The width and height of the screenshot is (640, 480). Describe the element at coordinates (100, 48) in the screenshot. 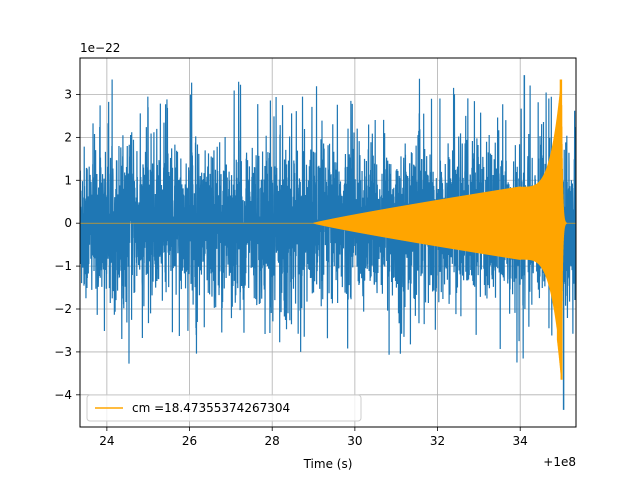

I see `y-multiplier-label: 1e−22` at that location.